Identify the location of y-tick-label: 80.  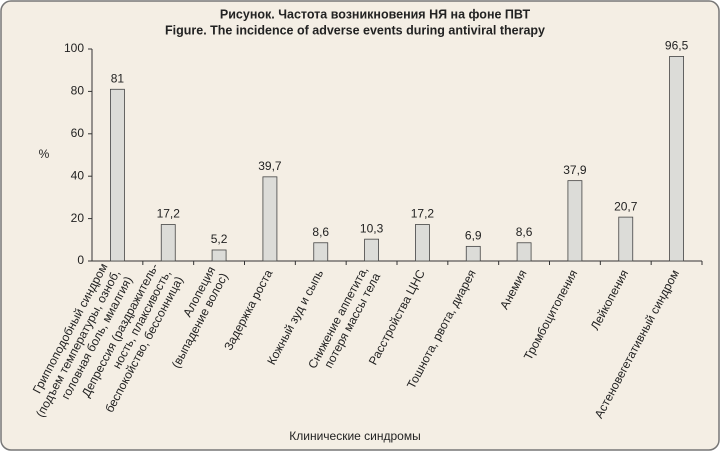
(78, 91).